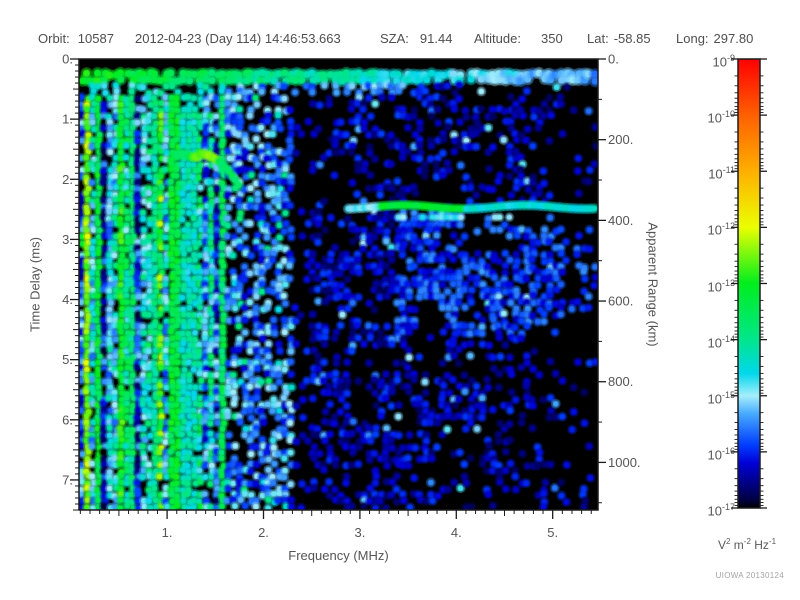 This screenshot has height=600, width=800. What do you see at coordinates (95, 38) in the screenshot?
I see `orbit-value: 10587` at bounding box center [95, 38].